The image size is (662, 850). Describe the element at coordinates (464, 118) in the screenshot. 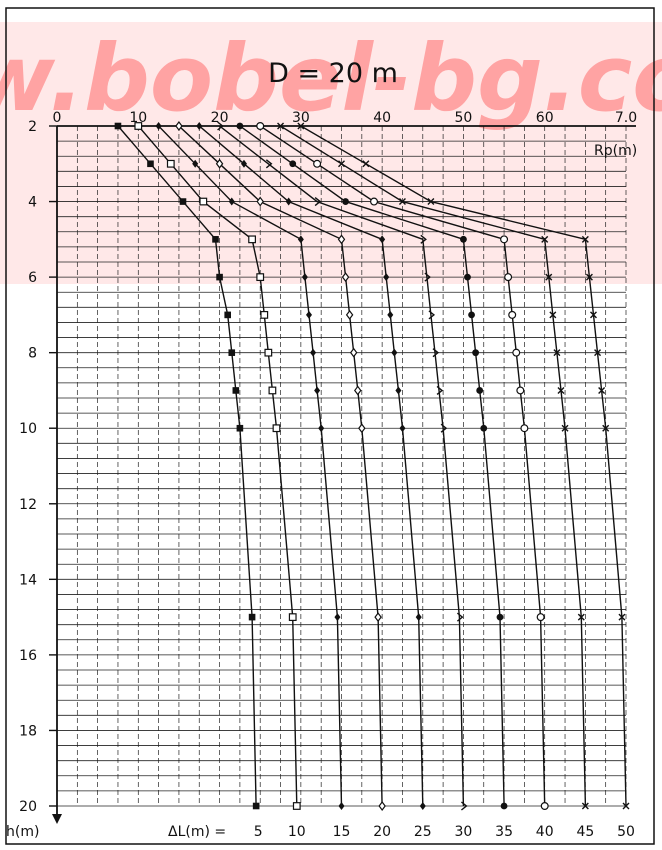

I see `x-tick-label: 50` at that location.